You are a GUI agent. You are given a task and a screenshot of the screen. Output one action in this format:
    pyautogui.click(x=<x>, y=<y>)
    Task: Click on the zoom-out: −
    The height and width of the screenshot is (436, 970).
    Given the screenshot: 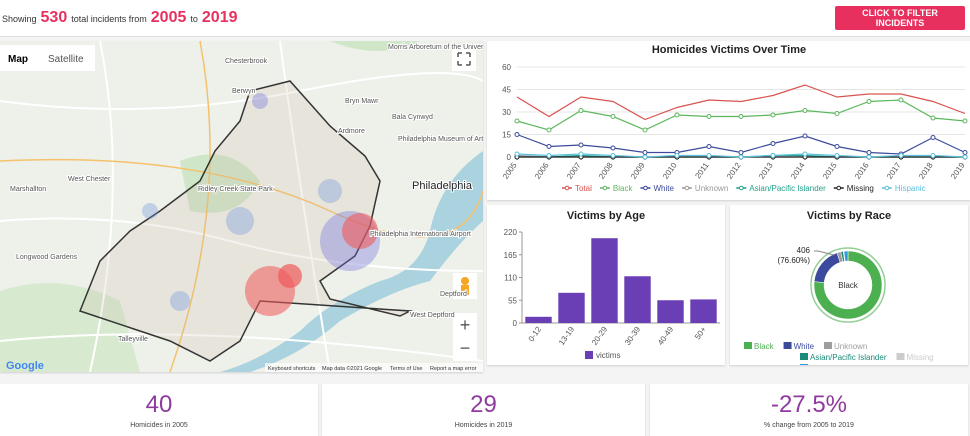 What is the action you would take?
    pyautogui.click(x=465, y=348)
    